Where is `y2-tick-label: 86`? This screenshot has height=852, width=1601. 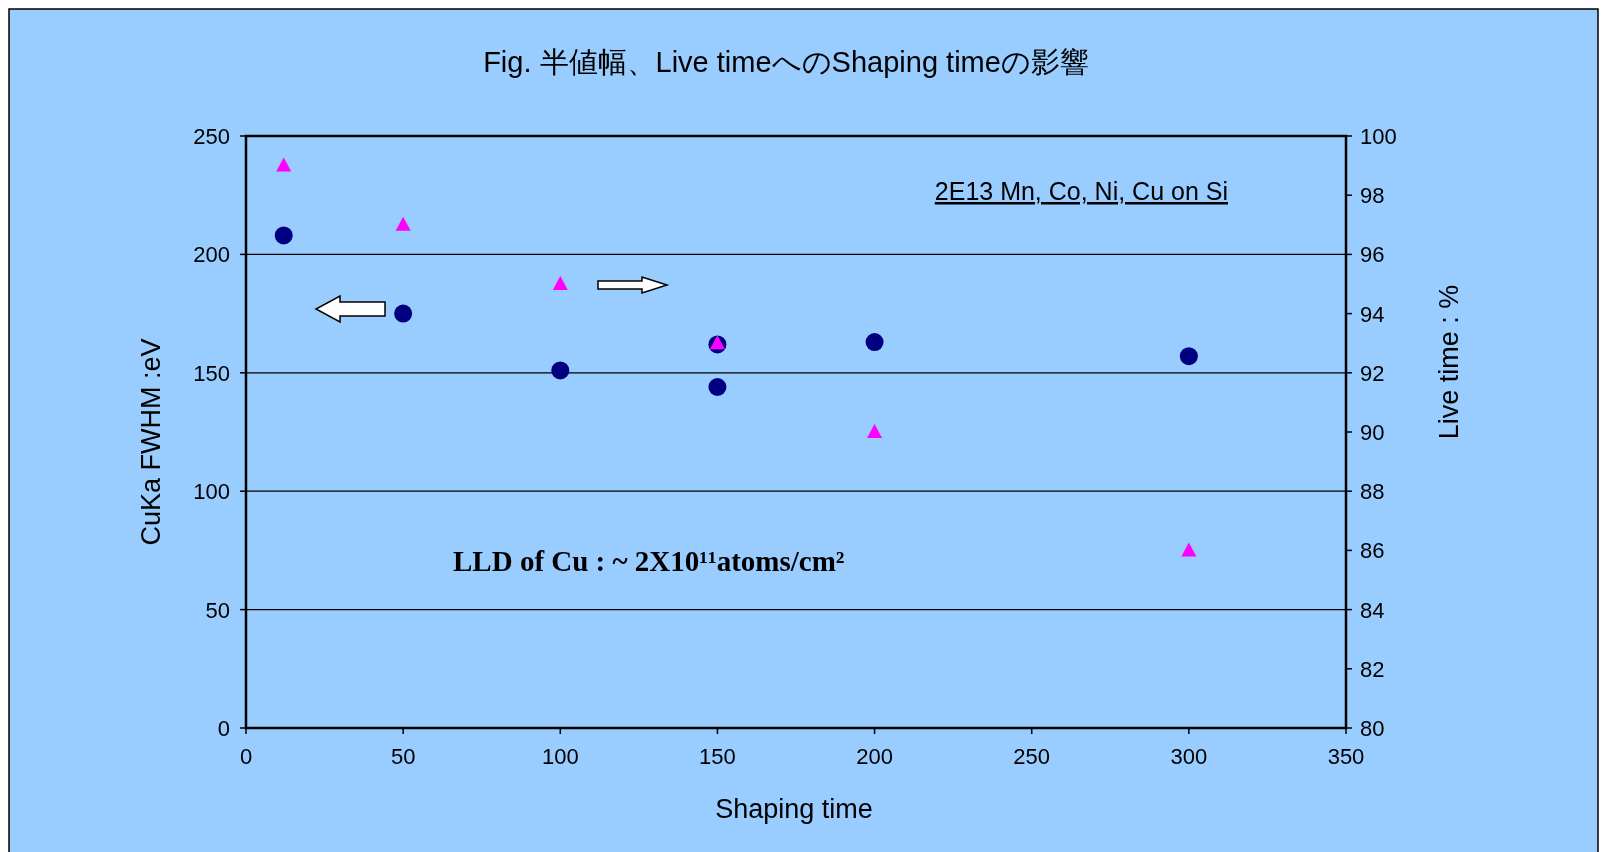
y2-tick-label: 86 is located at coordinates (1372, 551).